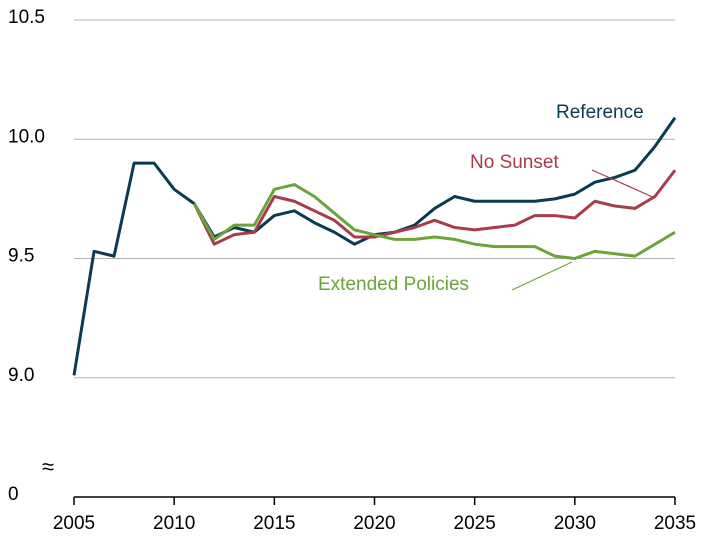 This screenshot has width=704, height=537. Describe the element at coordinates (74, 523) in the screenshot. I see `x-tick-label: 2005` at that location.